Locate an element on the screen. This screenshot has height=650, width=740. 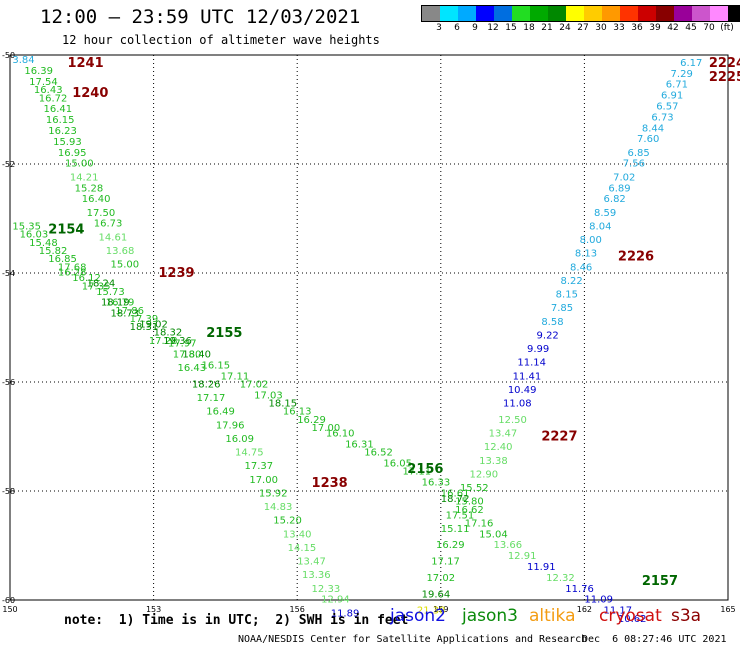
color-legend-label: 39 is located at coordinates (655, 28).